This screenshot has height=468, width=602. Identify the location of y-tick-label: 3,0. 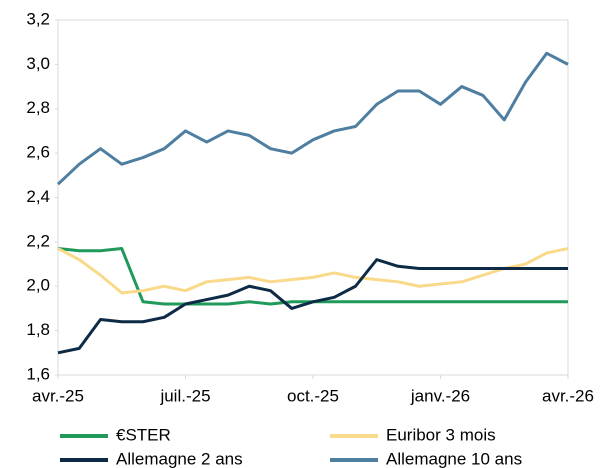
(38, 63).